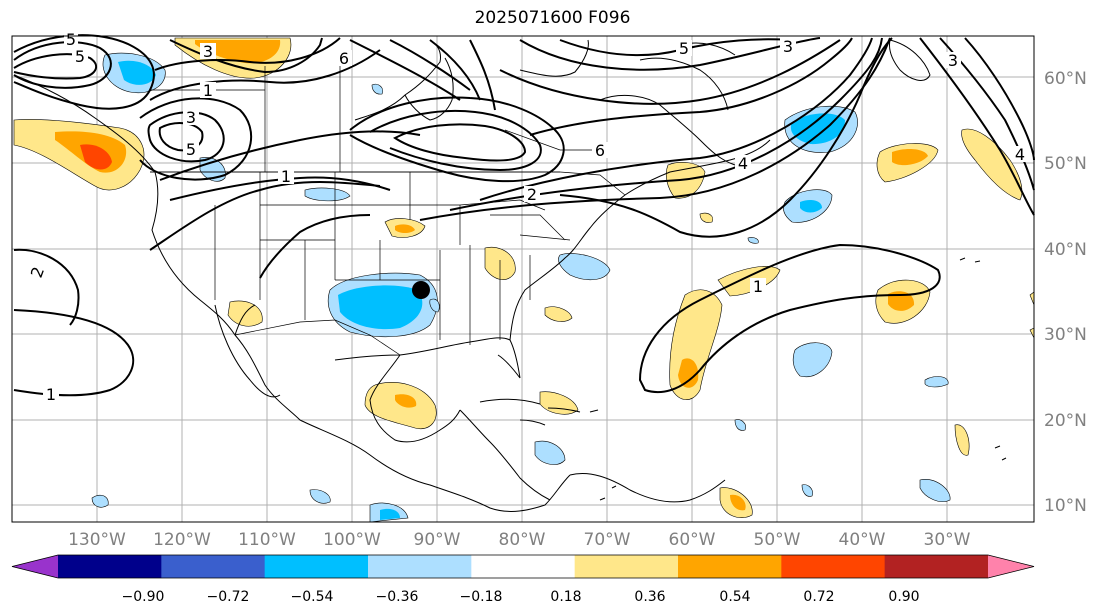 This screenshot has height=615, width=1105. What do you see at coordinates (1065, 292) in the screenshot?
I see `latitude-labels: 60°N 50°N 40°N 30°N 20°N 10°N` at bounding box center [1065, 292].